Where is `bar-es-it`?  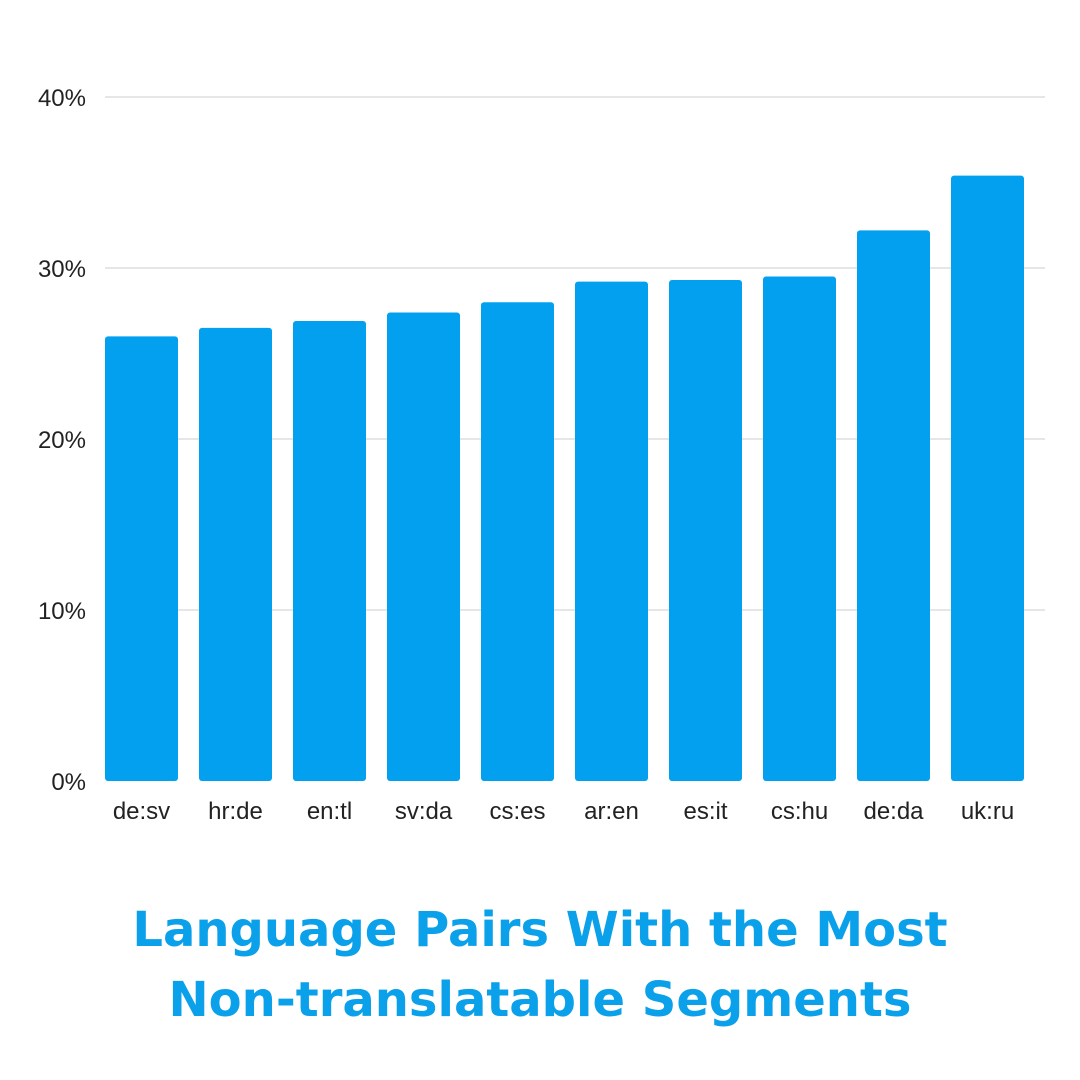
bar-es-it is located at coordinates (705, 530).